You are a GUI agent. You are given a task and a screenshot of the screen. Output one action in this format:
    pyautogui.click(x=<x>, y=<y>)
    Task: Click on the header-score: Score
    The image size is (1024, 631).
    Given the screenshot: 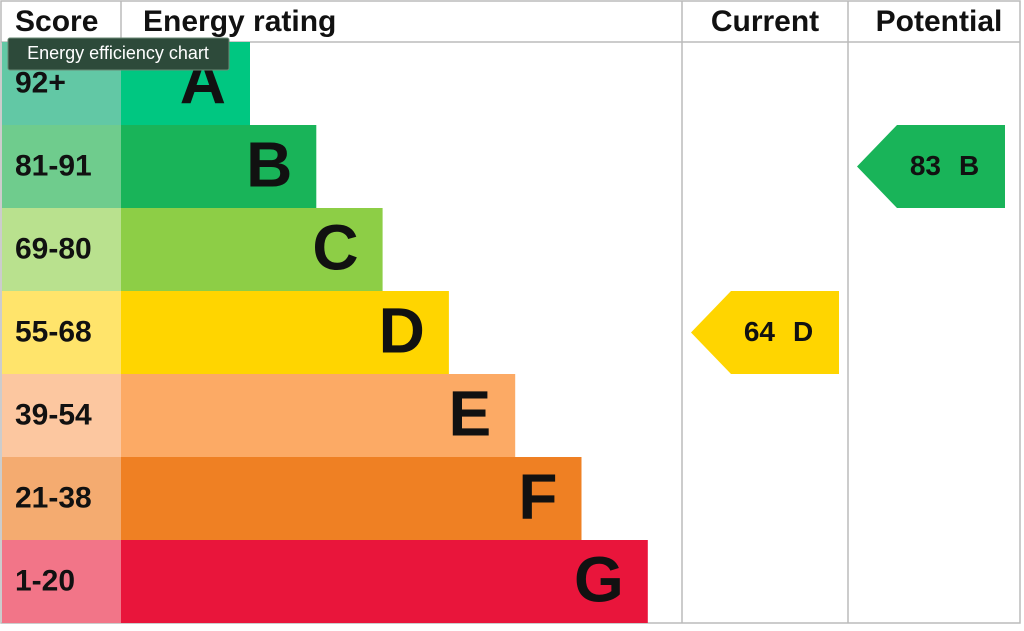 What is the action you would take?
    pyautogui.click(x=56, y=21)
    